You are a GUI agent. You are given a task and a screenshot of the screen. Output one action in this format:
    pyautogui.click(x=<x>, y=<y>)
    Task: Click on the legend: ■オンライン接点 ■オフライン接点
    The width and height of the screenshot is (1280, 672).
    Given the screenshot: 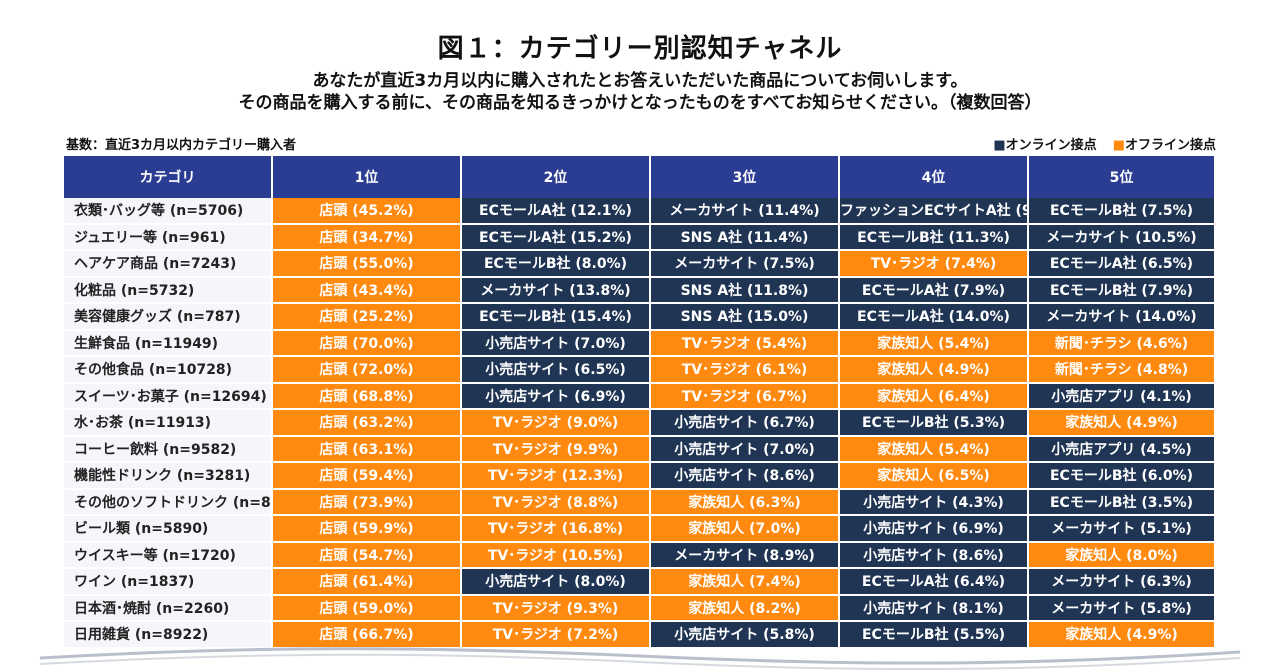 What is the action you would take?
    pyautogui.click(x=1104, y=143)
    